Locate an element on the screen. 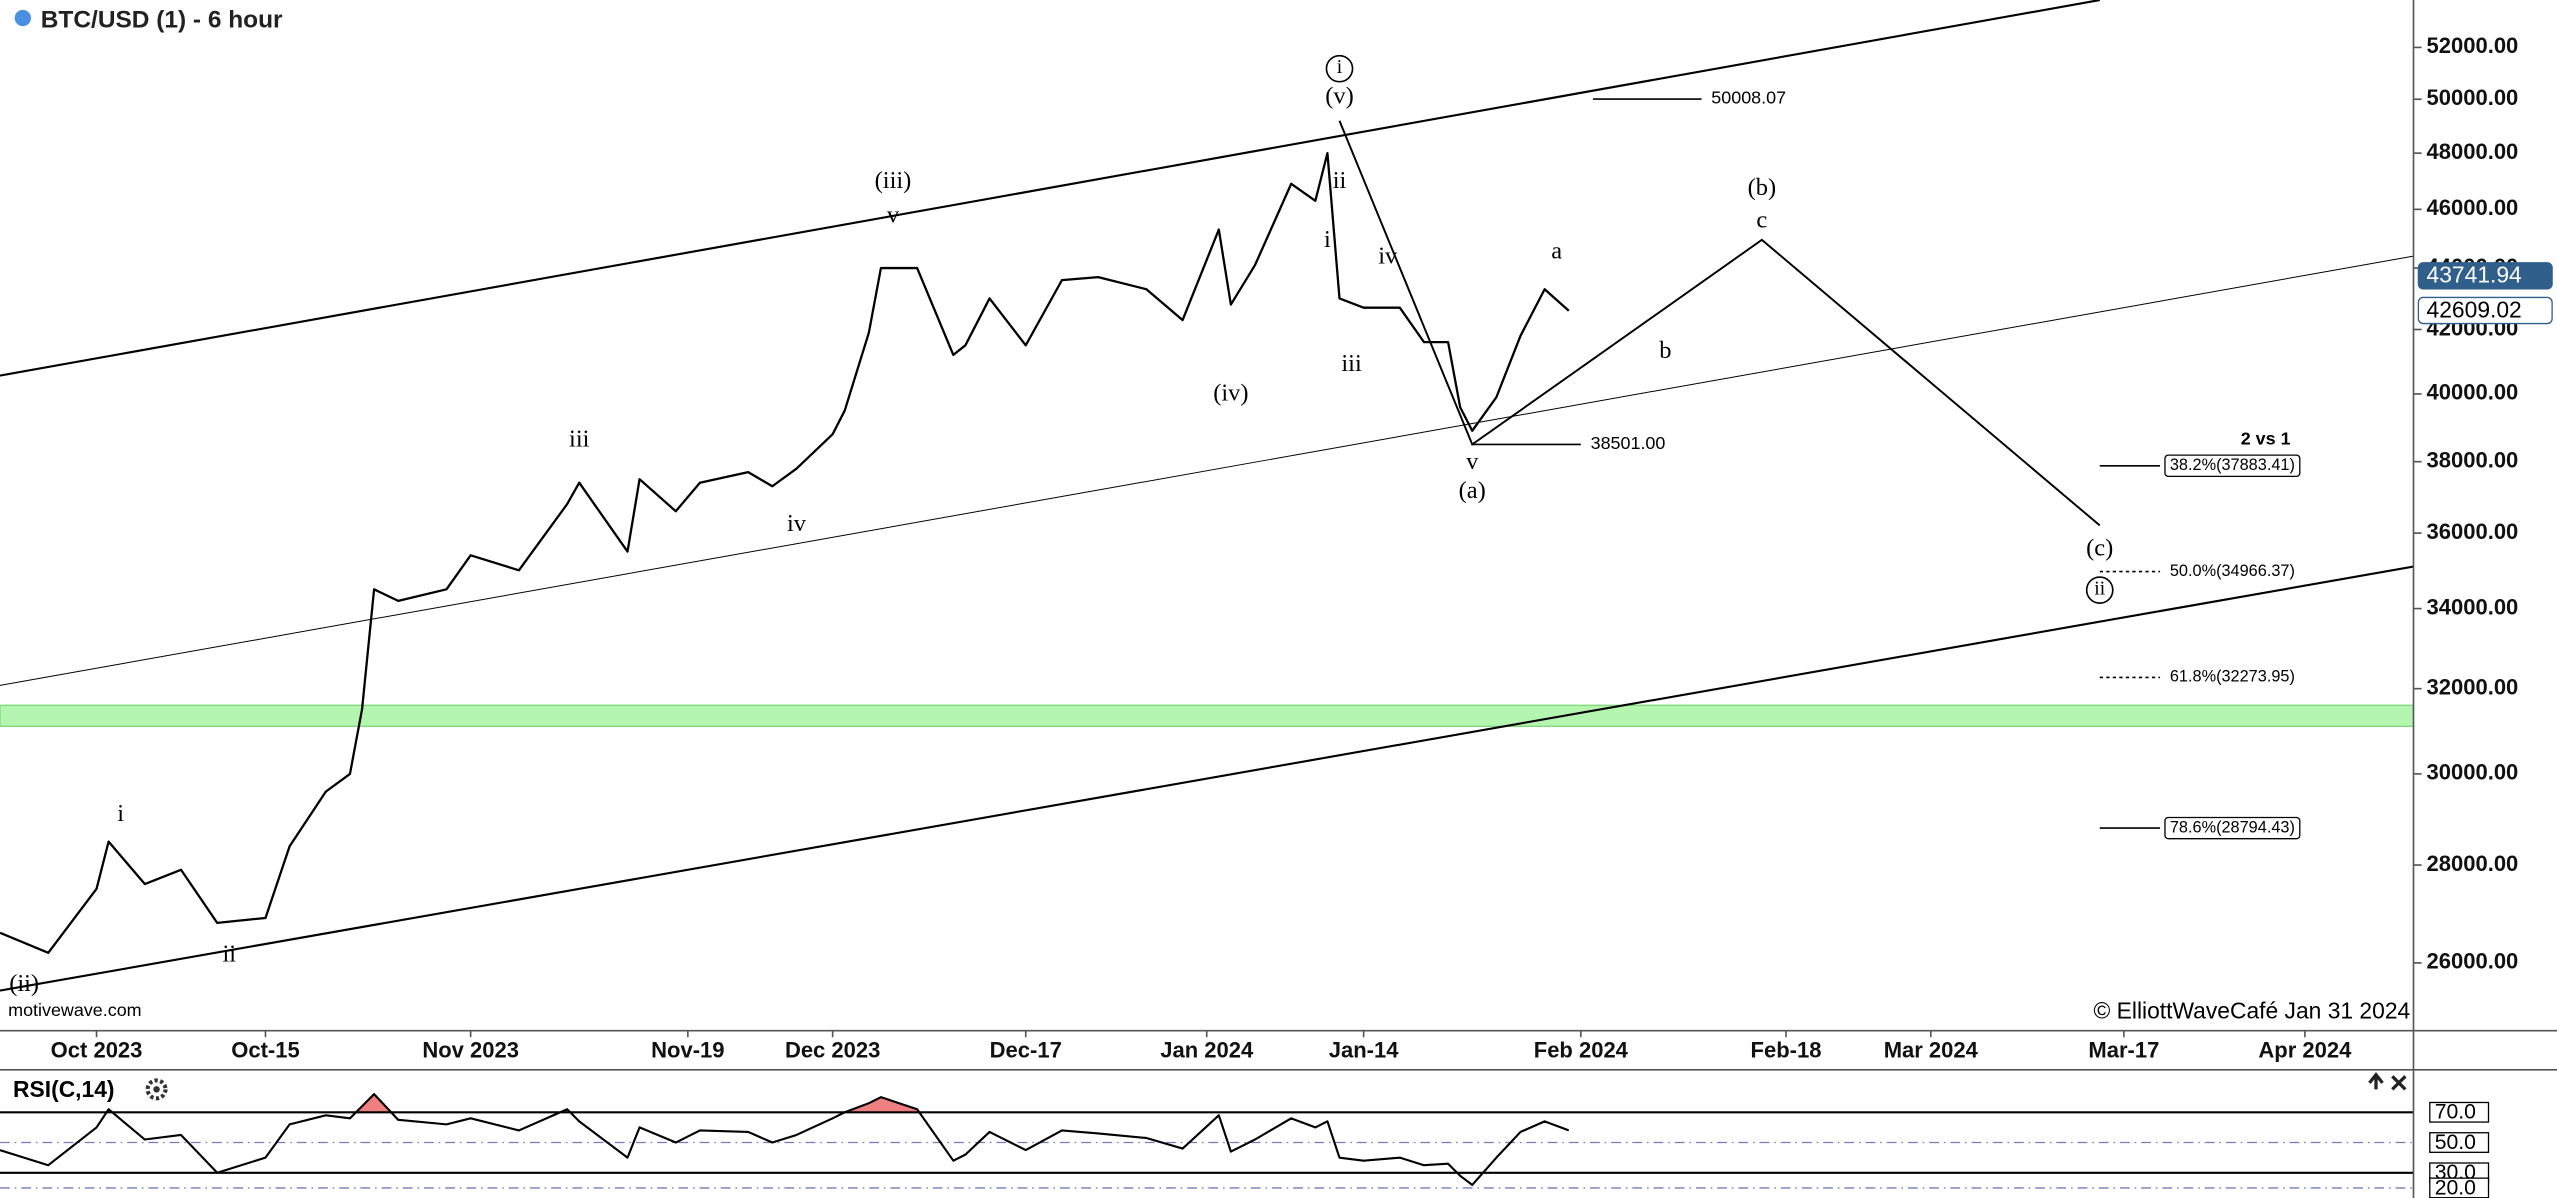  fib-label: 78.6%(28794.43) is located at coordinates (2232, 827).